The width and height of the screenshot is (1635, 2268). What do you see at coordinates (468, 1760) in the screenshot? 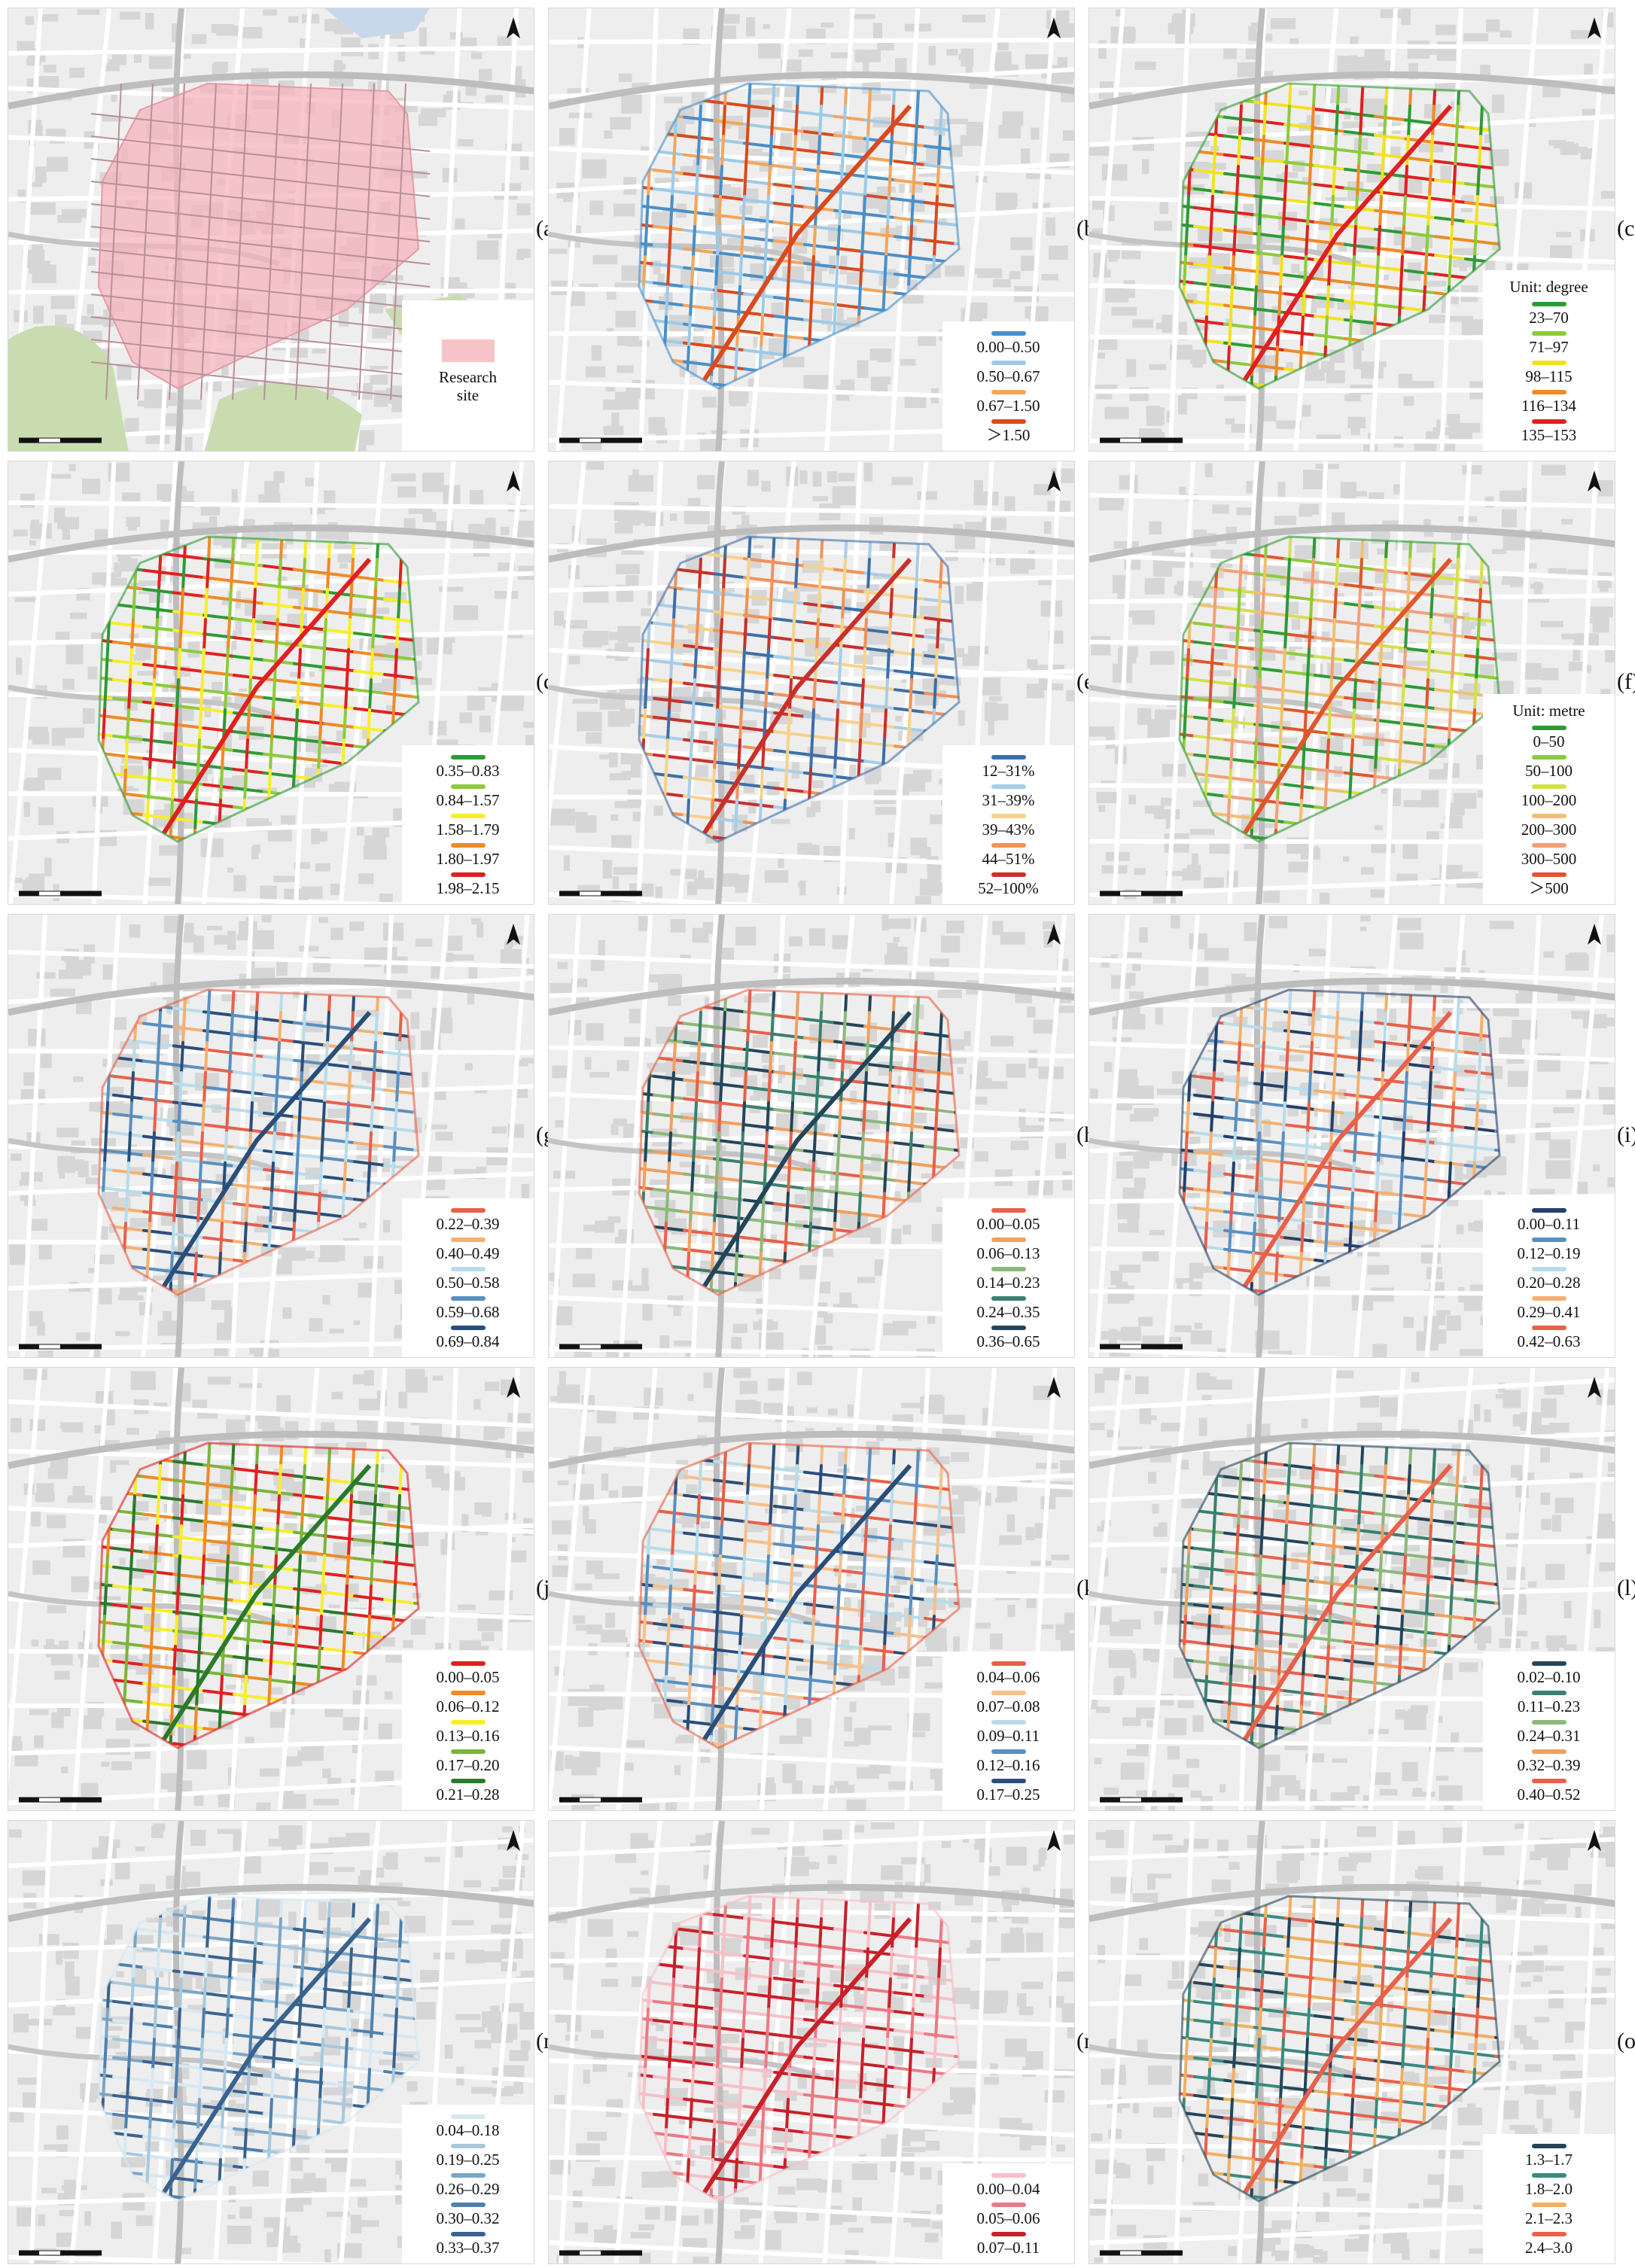
I see `legend-item: 0.17–0.20` at bounding box center [468, 1760].